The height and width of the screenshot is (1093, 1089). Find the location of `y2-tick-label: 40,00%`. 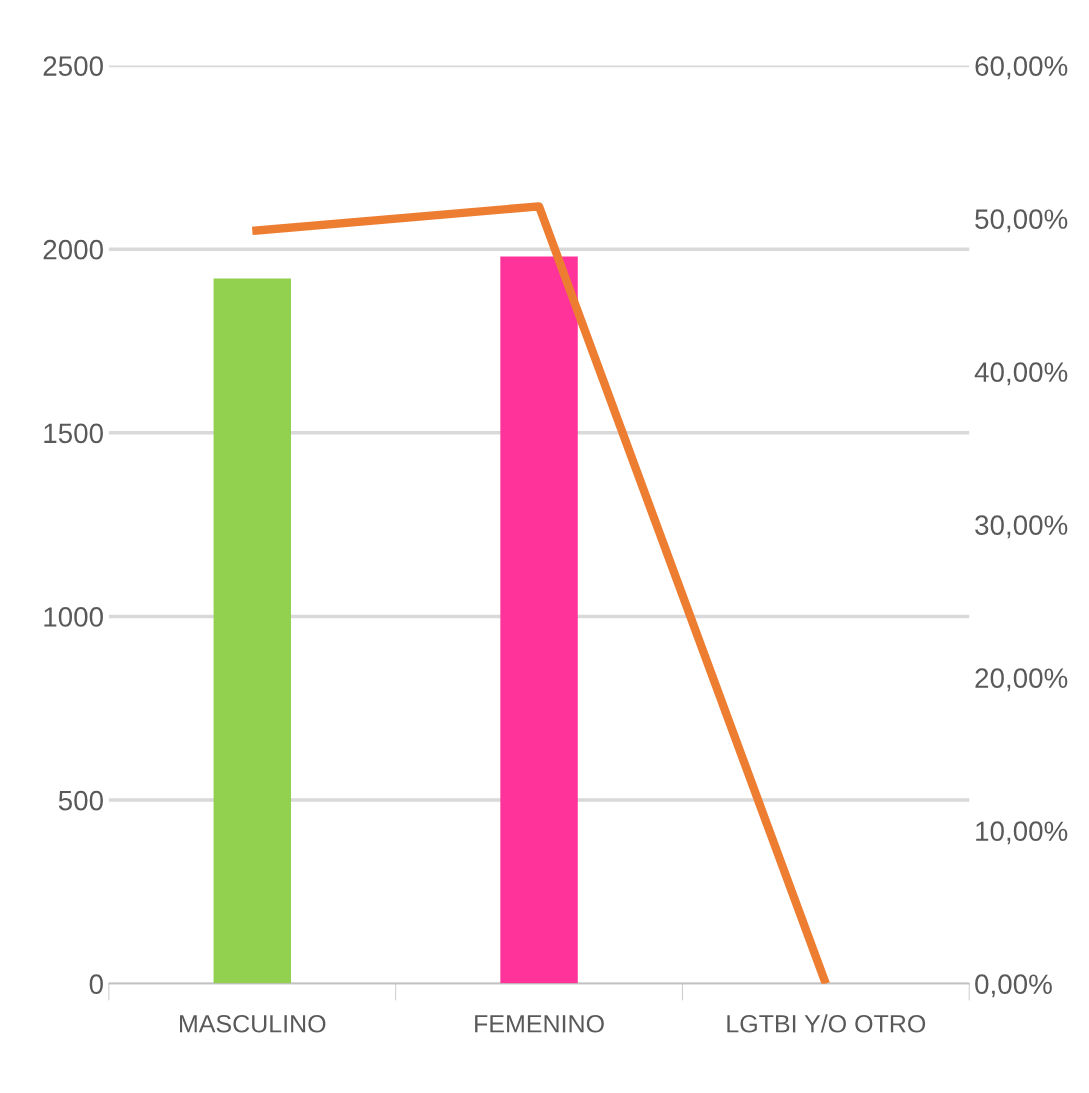

y2-tick-label: 40,00% is located at coordinates (1021, 374).